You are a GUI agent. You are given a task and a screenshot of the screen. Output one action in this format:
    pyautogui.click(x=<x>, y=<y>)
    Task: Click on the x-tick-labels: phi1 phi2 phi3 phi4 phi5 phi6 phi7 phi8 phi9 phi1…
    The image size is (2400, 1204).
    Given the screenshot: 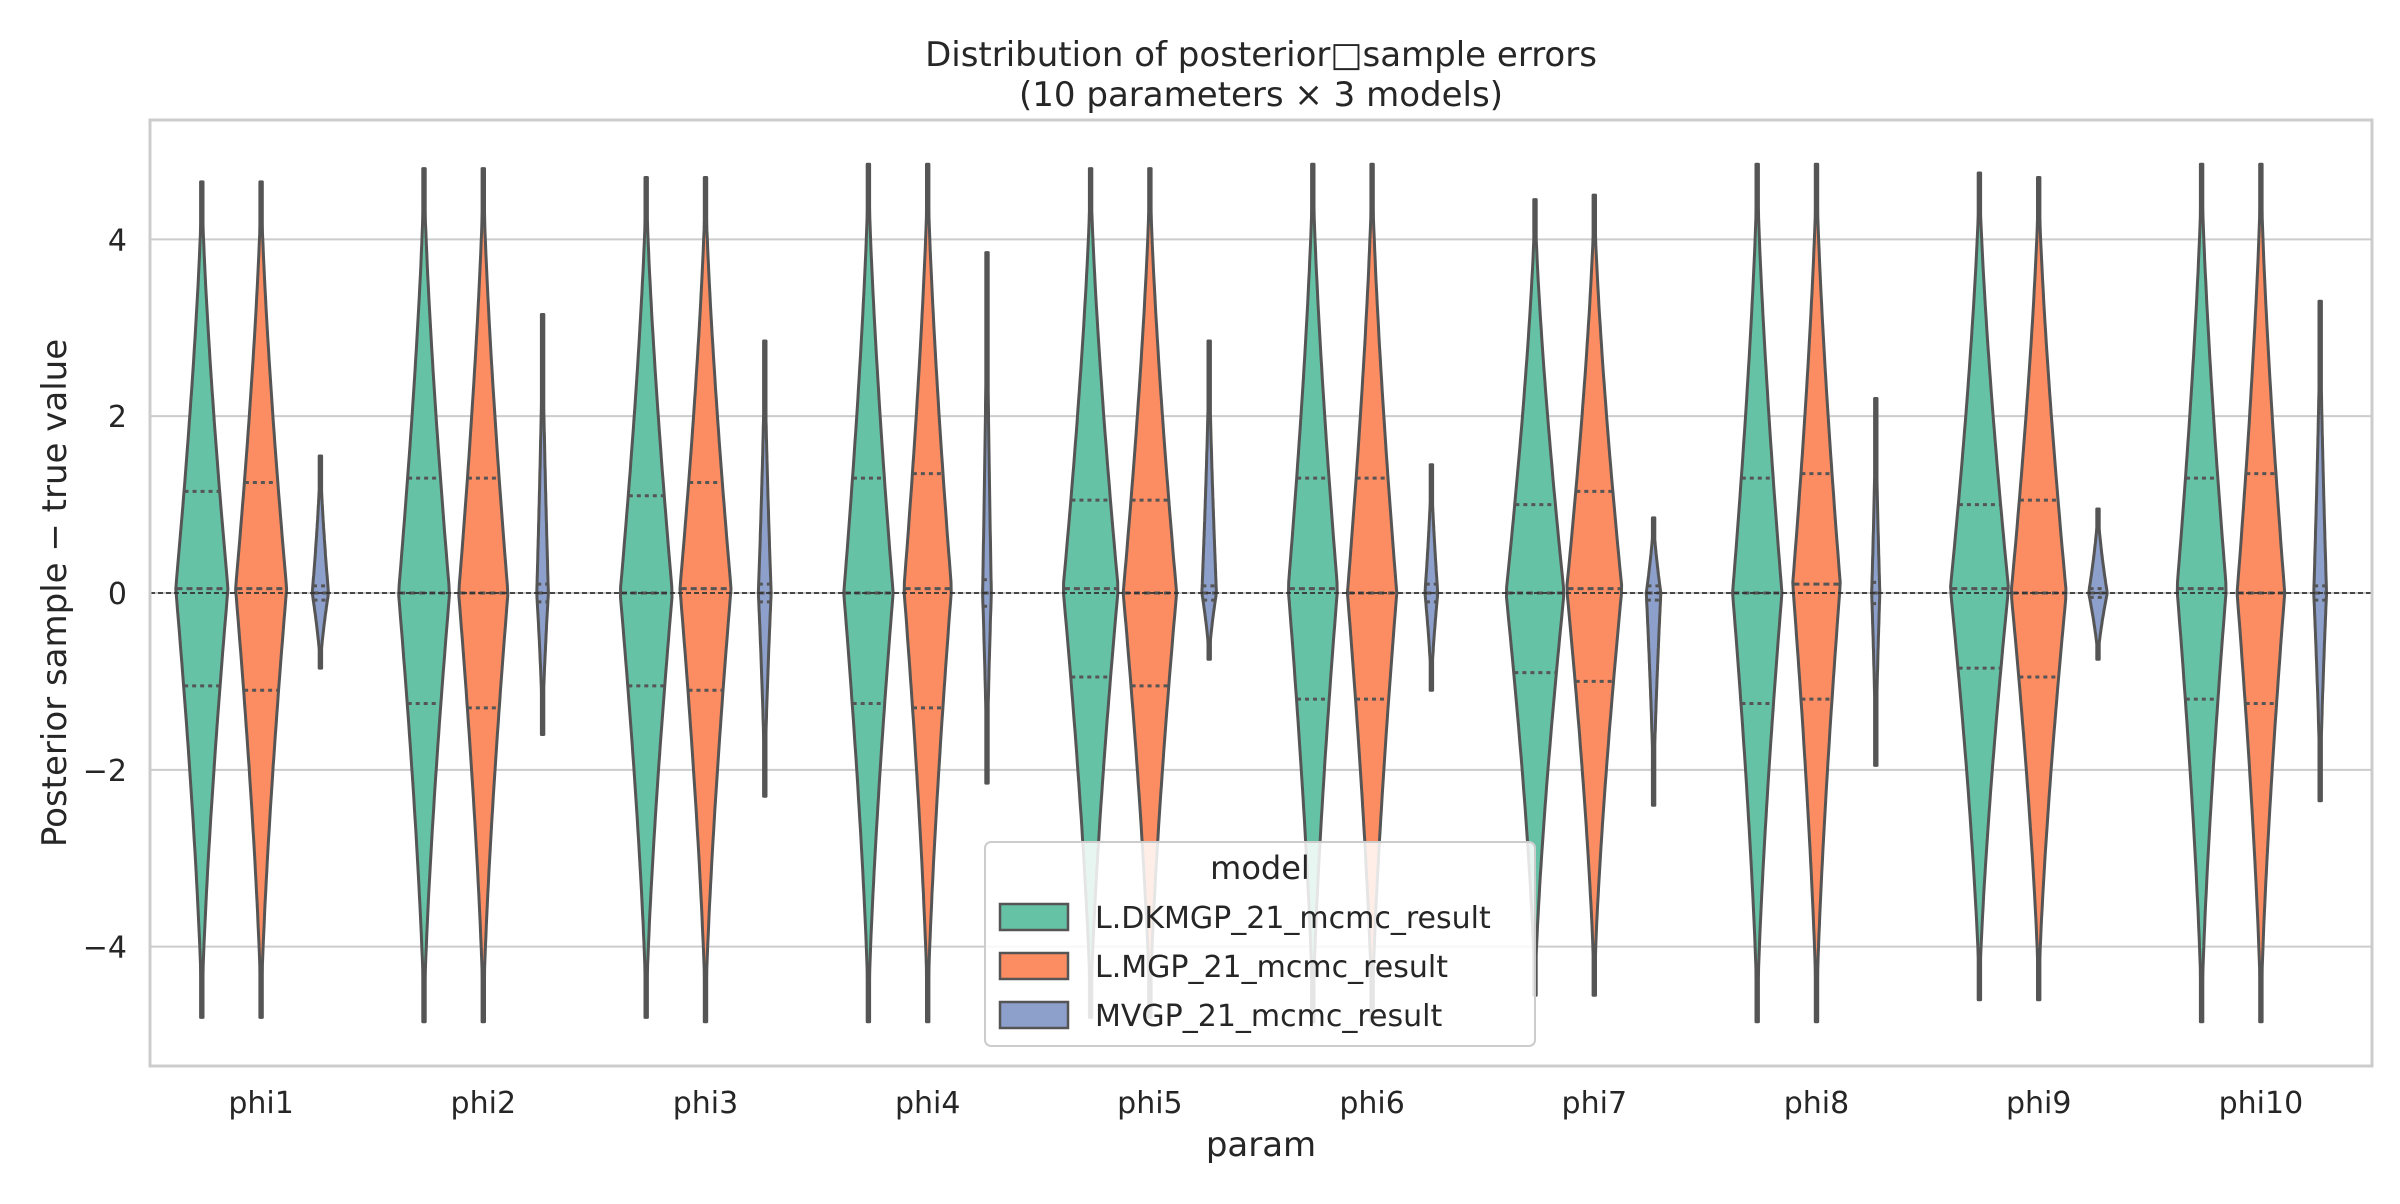 What is the action you would take?
    pyautogui.click(x=1265, y=1103)
    